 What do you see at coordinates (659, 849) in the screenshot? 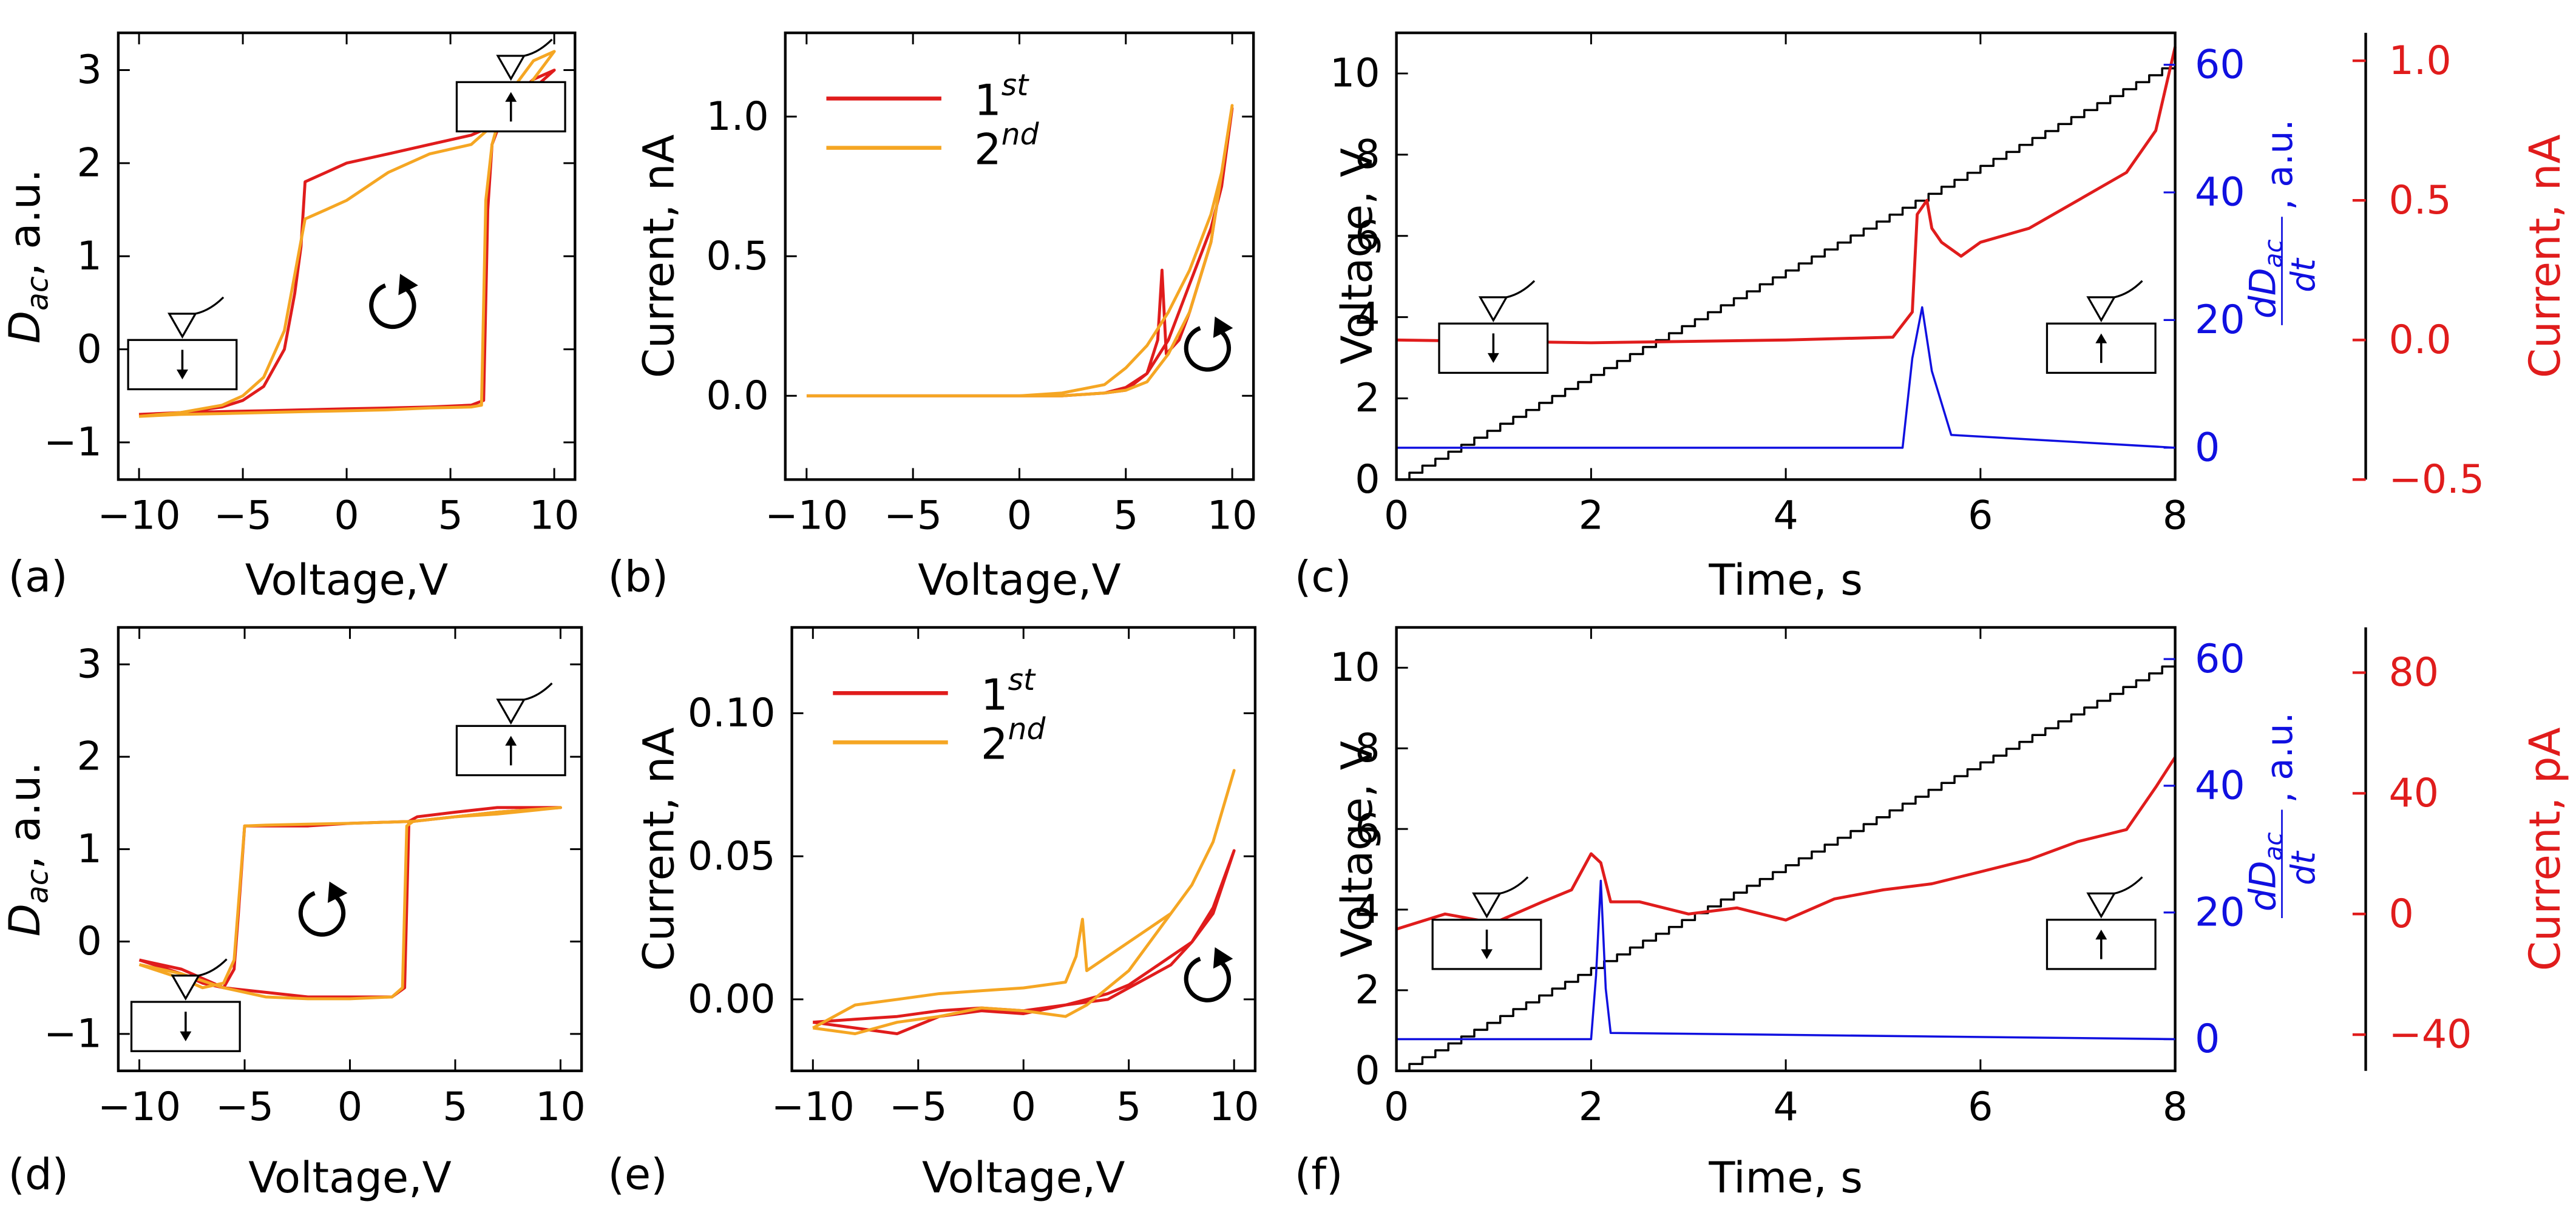
I see `y-axis-label: Current, nA` at bounding box center [659, 849].